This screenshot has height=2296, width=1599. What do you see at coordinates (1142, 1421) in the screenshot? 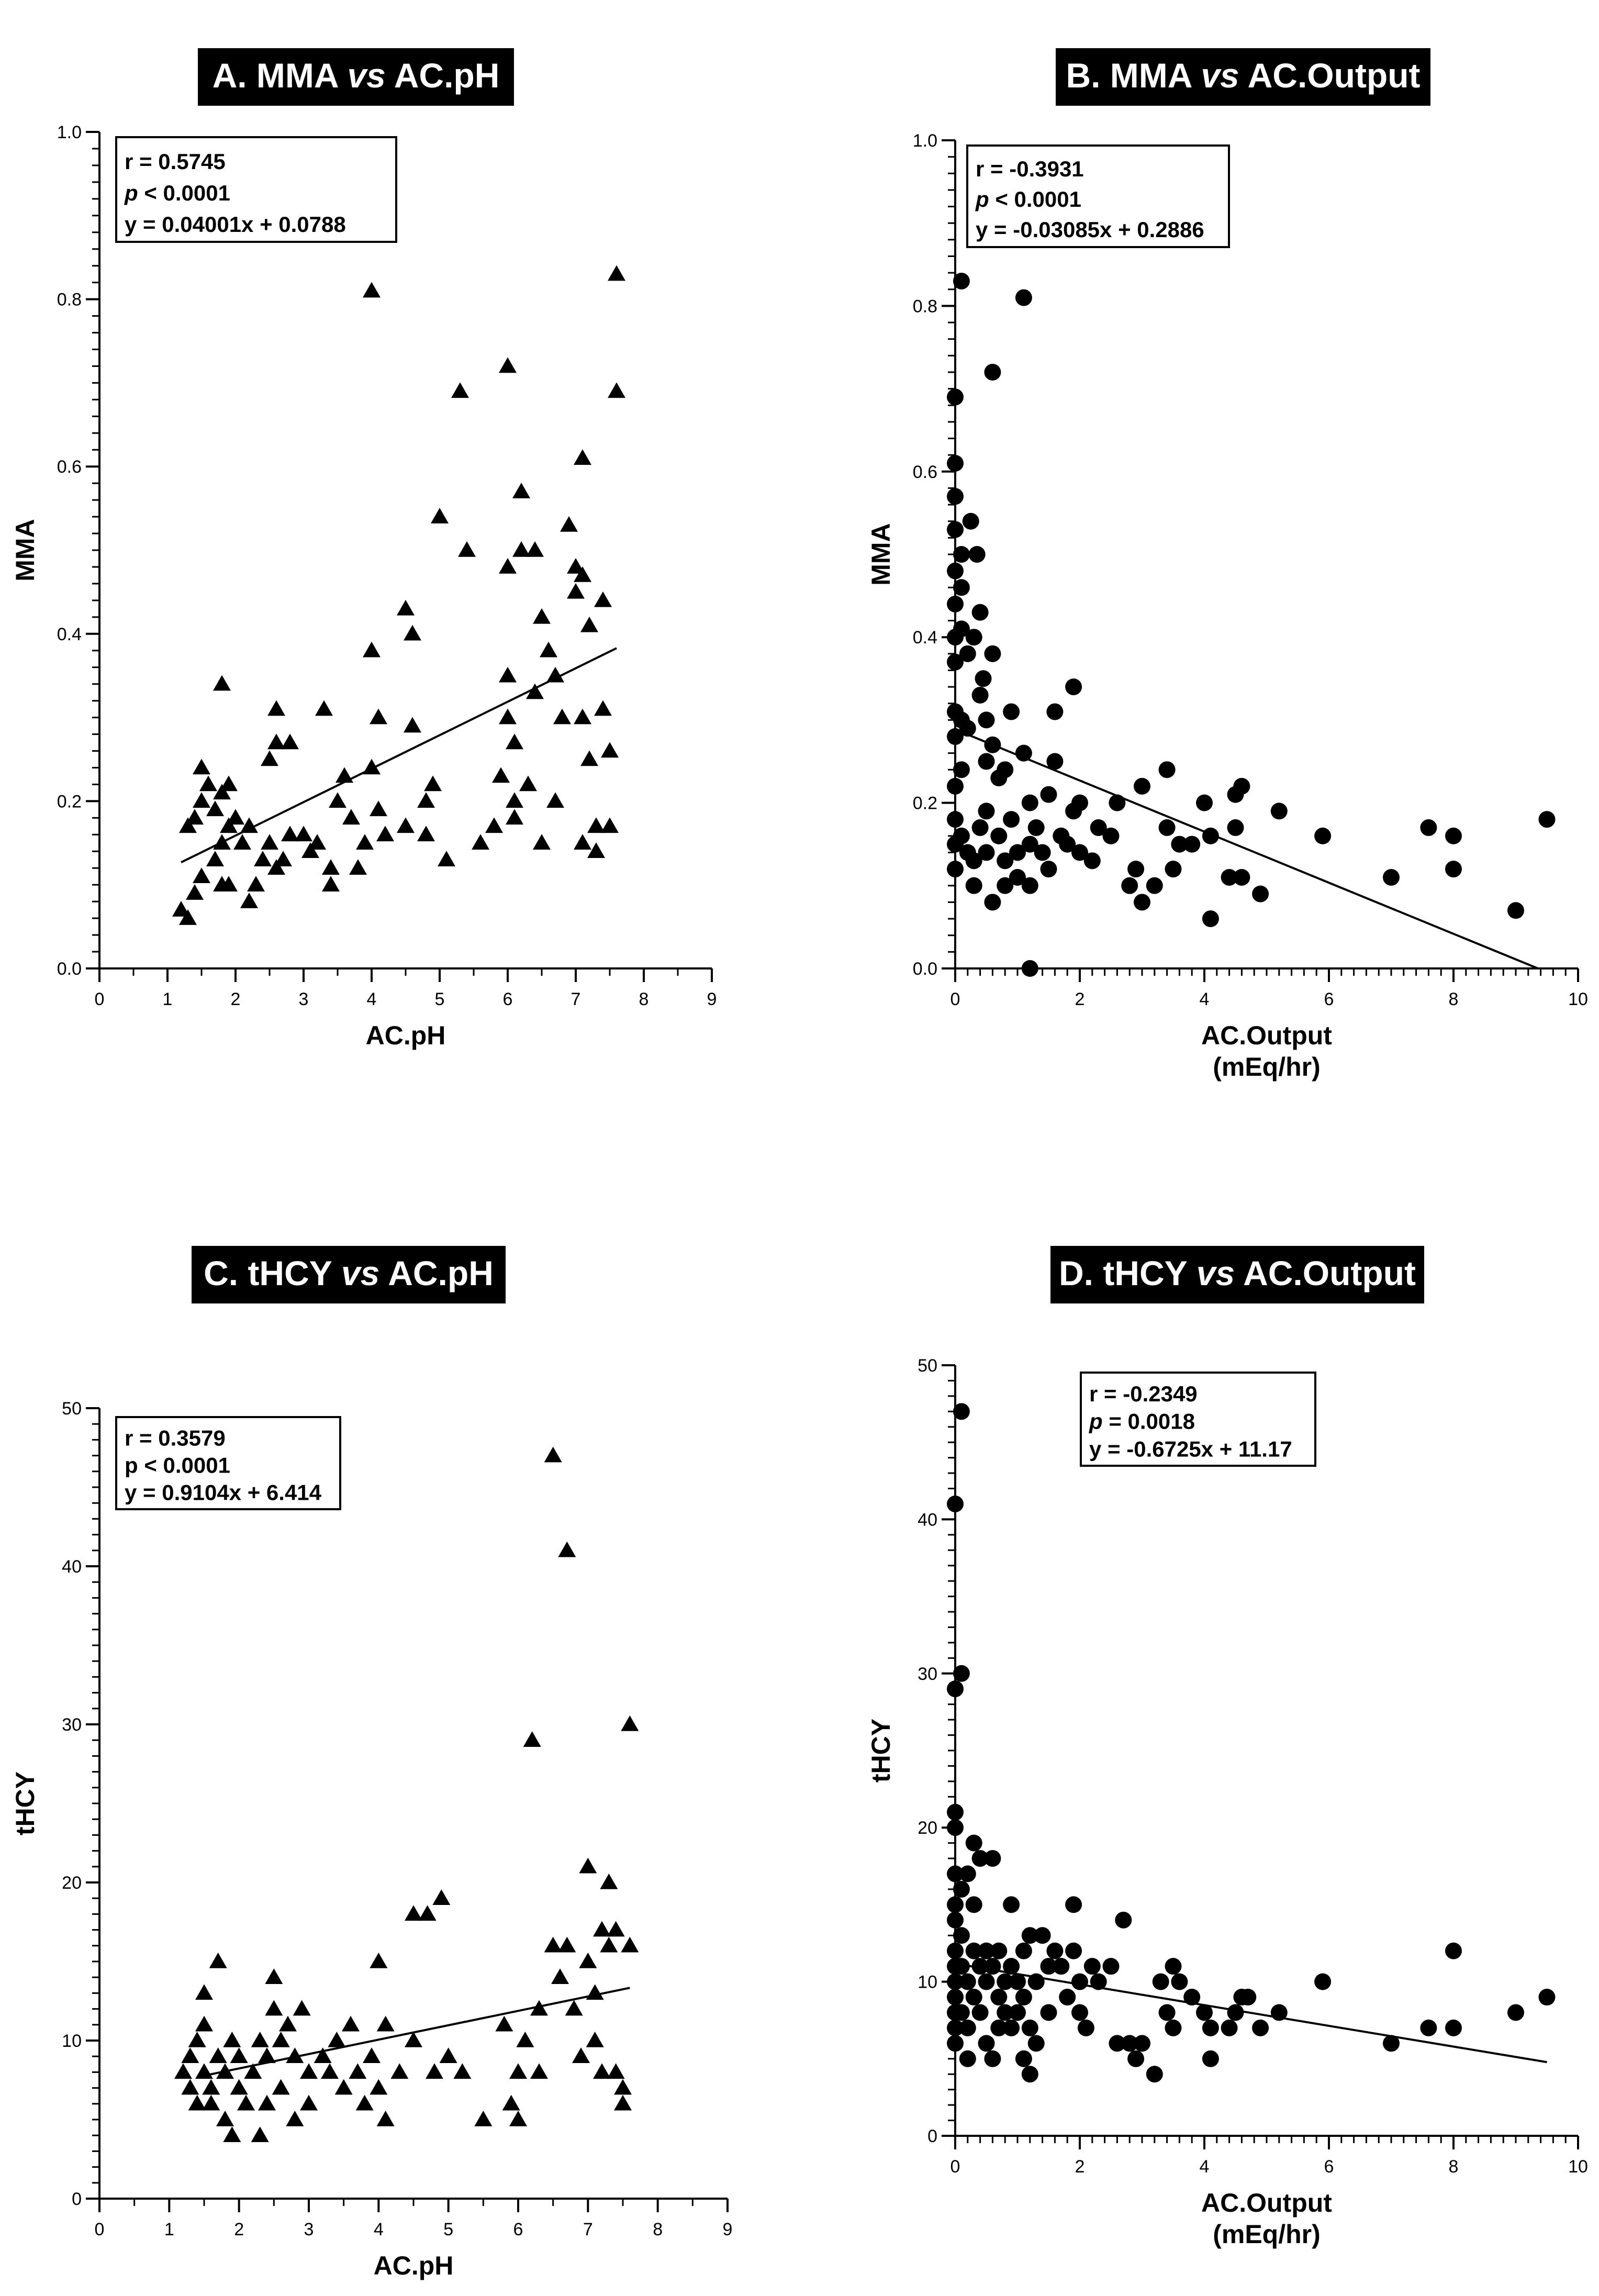
I see `stats-line: p = 0.0018` at bounding box center [1142, 1421].